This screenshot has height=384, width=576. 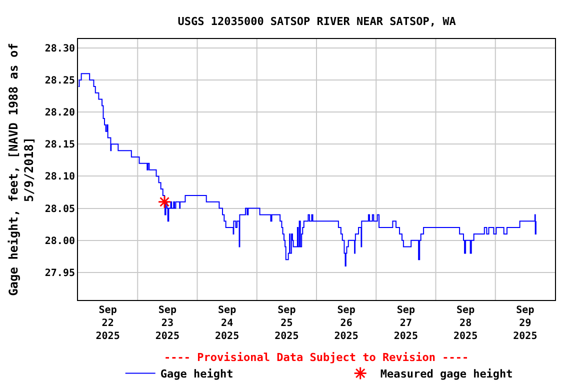 What do you see at coordinates (21, 169) in the screenshot?
I see `y-axis-title: Gage height, feet, [NAVD 1988 as of 5/9/2018]` at bounding box center [21, 169].